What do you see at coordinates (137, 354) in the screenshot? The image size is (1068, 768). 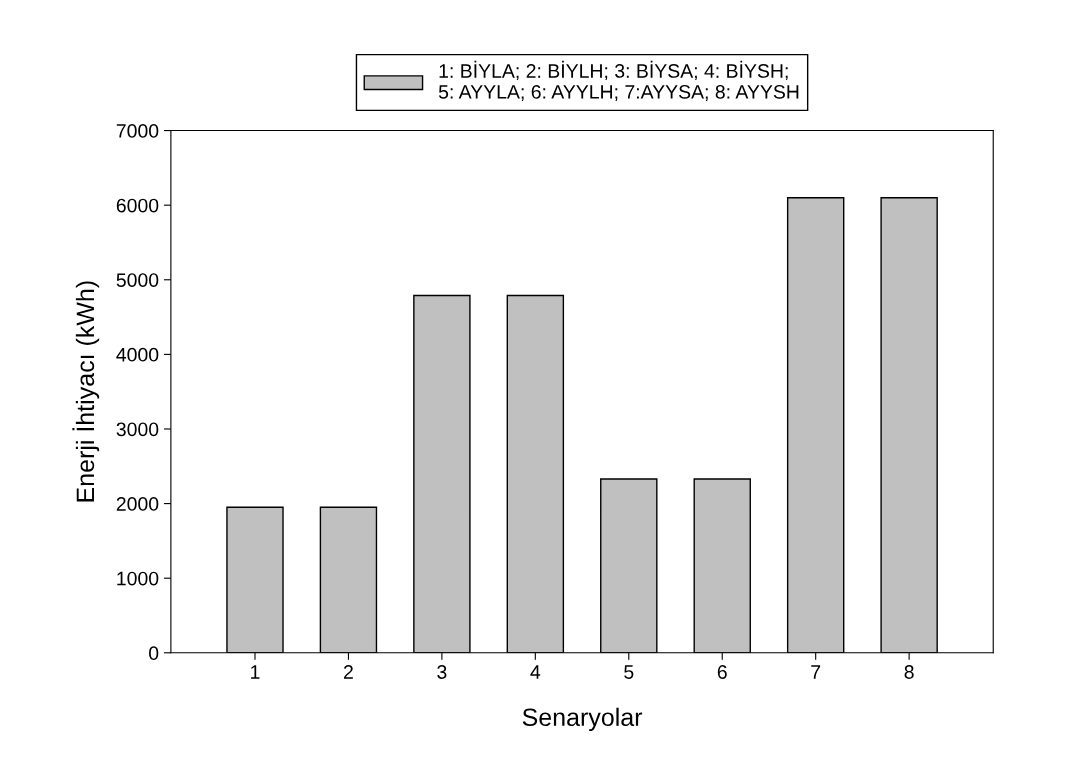 I see `y-tick-label: 4000` at bounding box center [137, 354].